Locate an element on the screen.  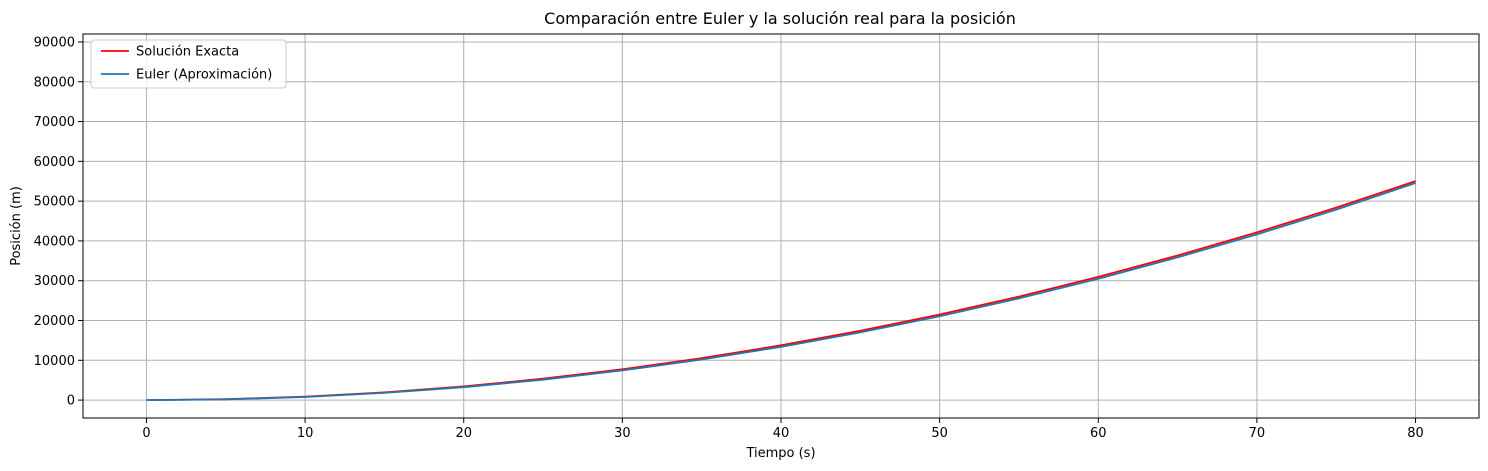
legend: Solución Exacta Euler (Aproximación) is located at coordinates (188, 64).